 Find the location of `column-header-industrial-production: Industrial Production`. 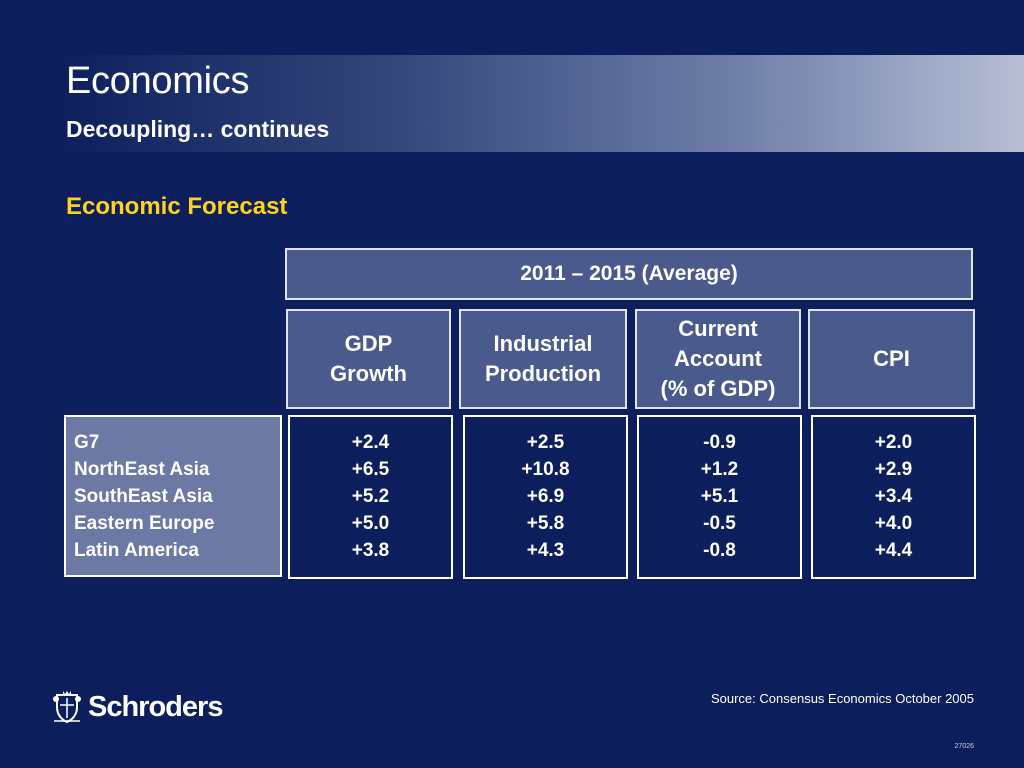

column-header-industrial-production: Industrial Production is located at coordinates (543, 359).